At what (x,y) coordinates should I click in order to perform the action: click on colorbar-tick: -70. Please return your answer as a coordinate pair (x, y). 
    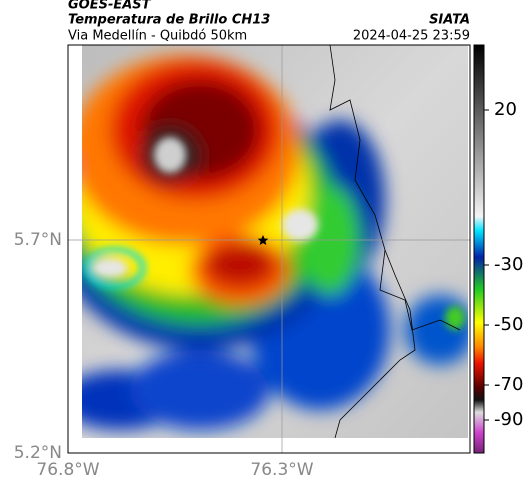
    Looking at the image, I should click on (503, 384).